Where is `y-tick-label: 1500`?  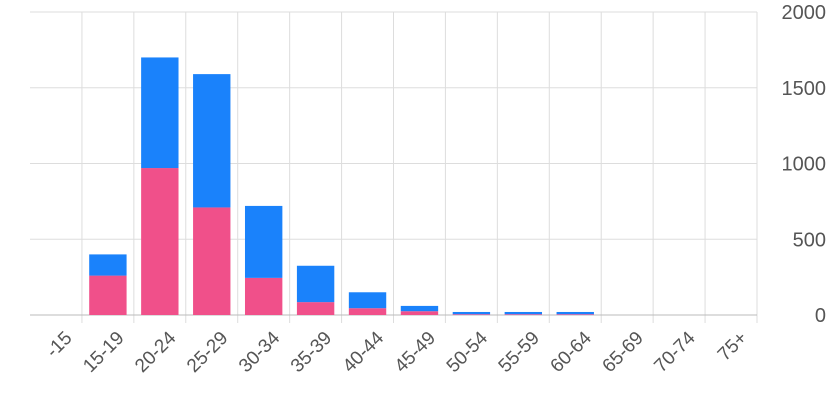
y-tick-label: 1500 is located at coordinates (804, 89).